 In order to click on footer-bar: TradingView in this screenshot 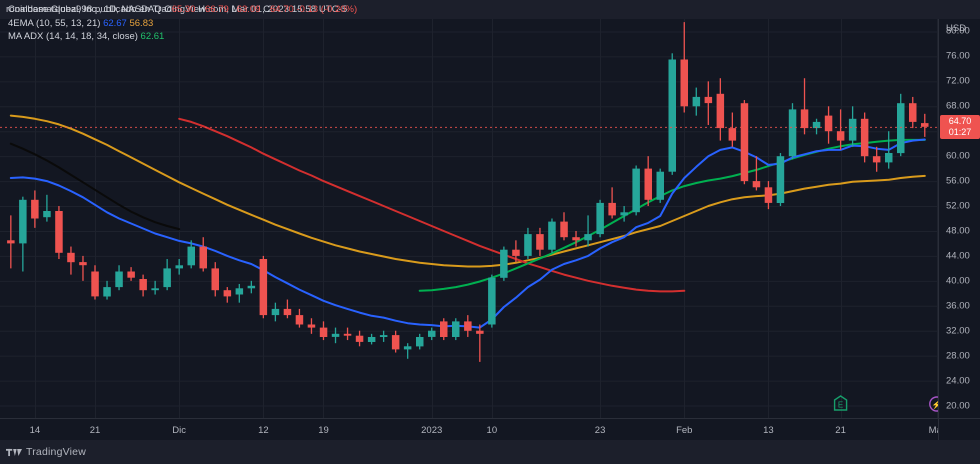, I will do `click(490, 452)`.